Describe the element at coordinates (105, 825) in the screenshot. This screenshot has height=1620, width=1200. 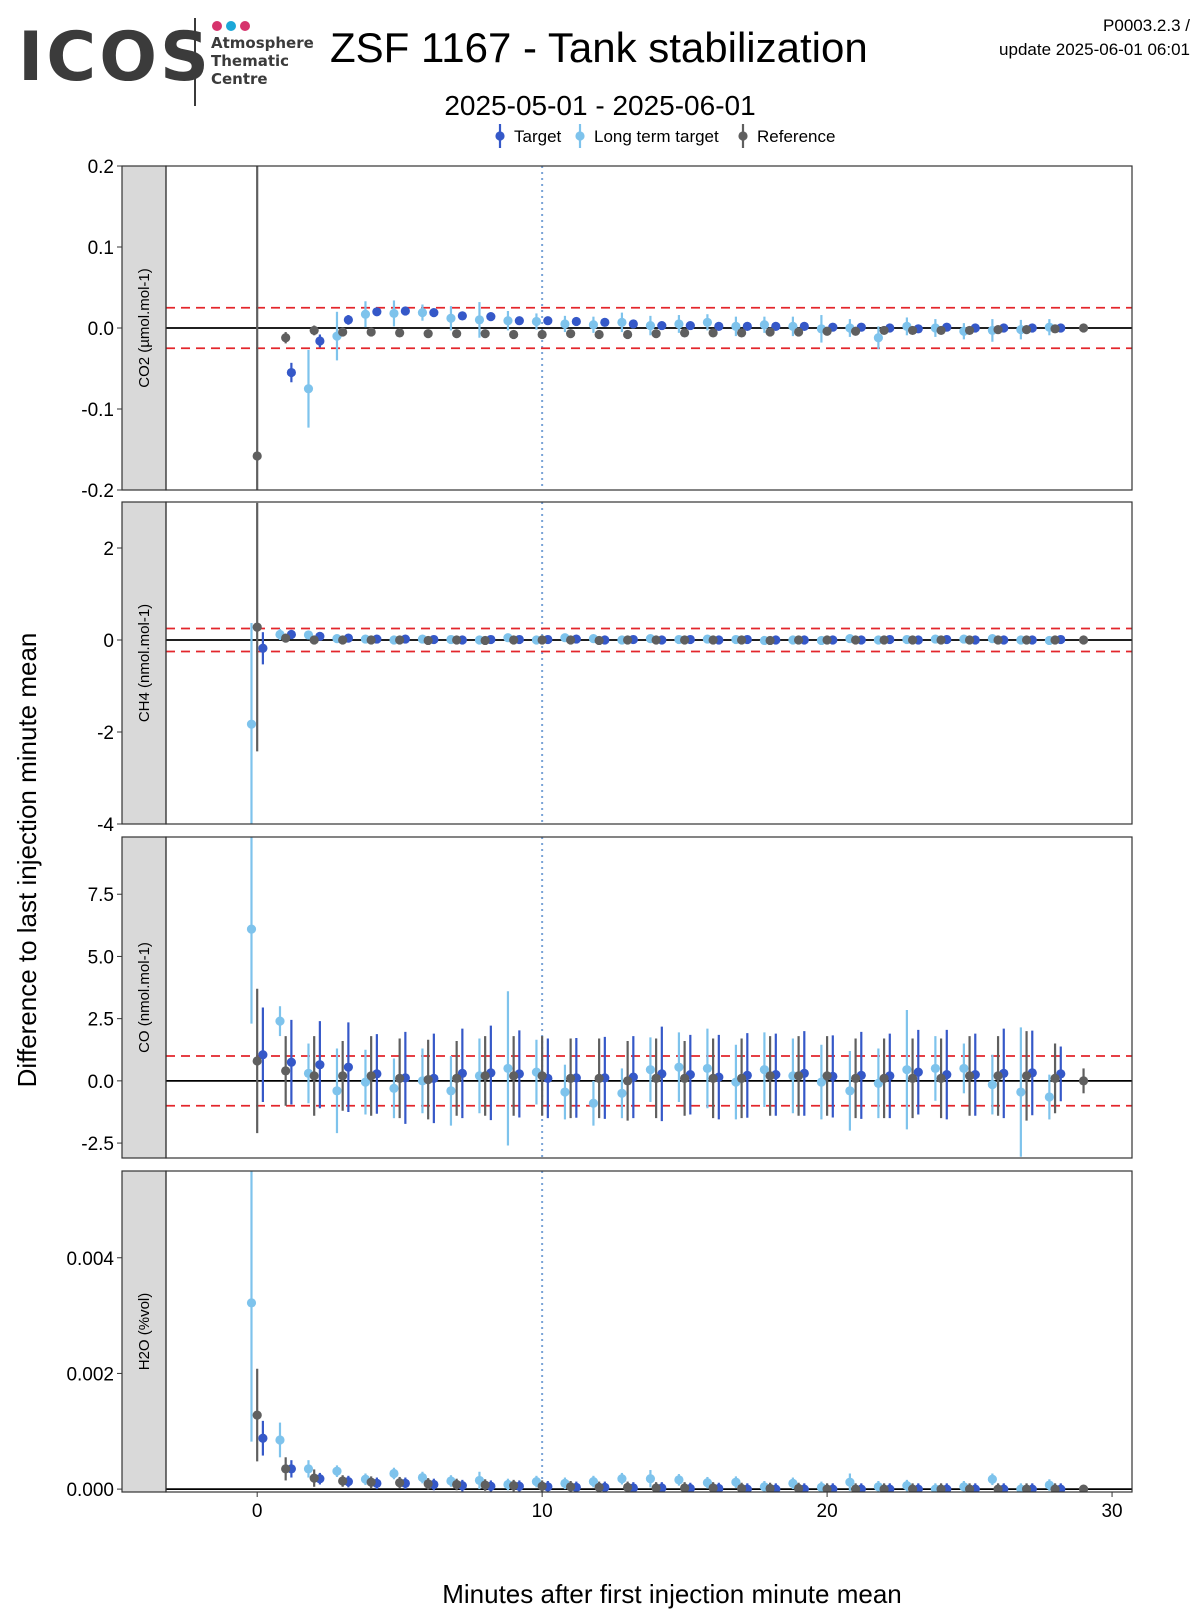
I see `y-tick-label: -4` at that location.